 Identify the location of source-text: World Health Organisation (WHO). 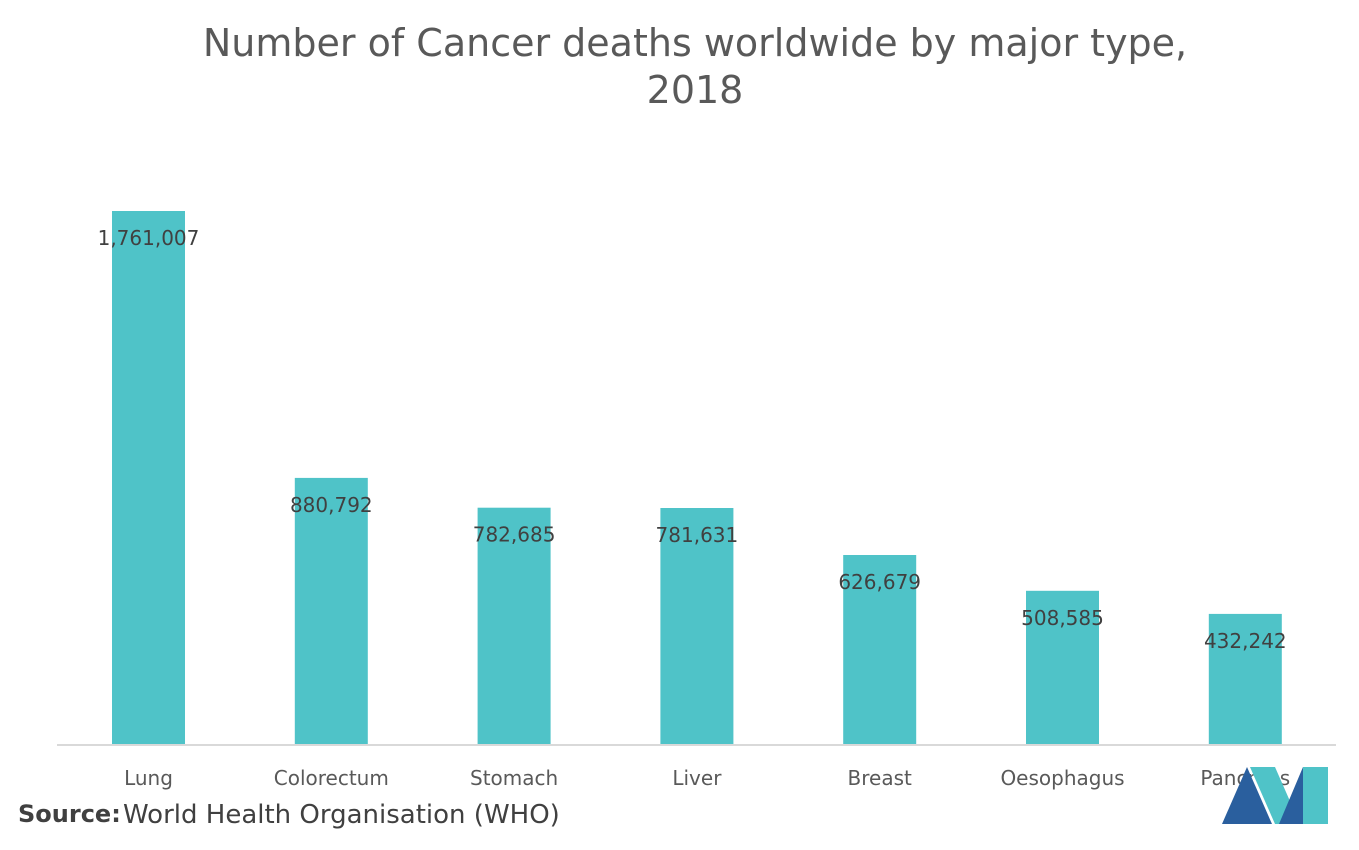
(341, 815).